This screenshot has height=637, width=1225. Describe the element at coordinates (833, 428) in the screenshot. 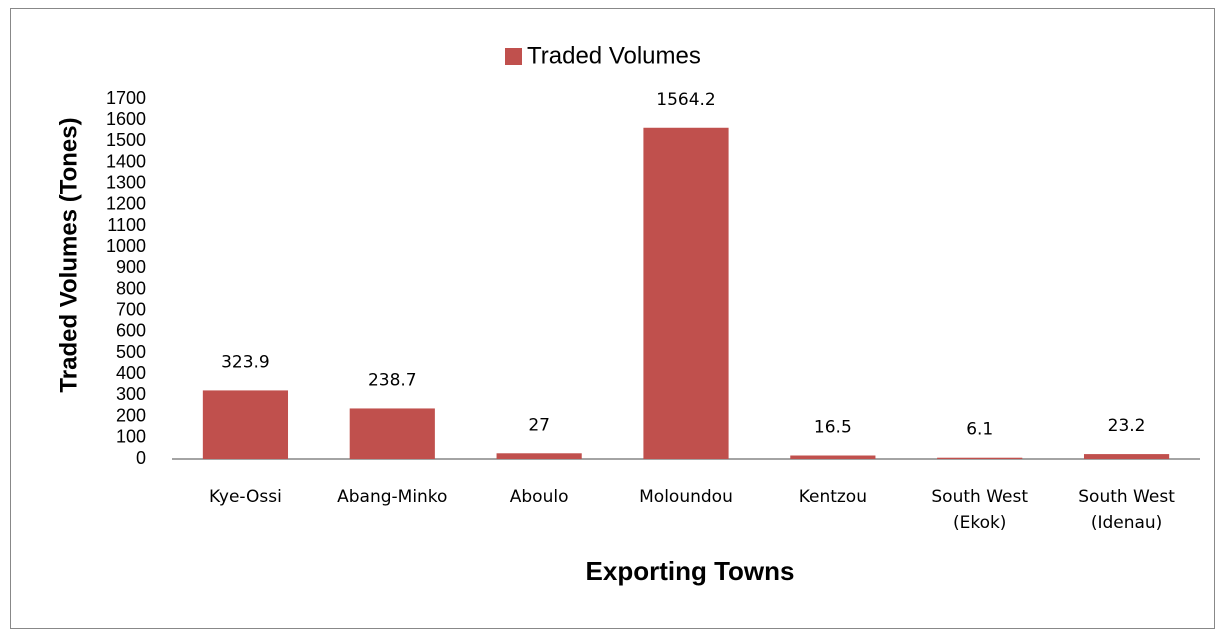

I see `data-label: 16.5` at that location.